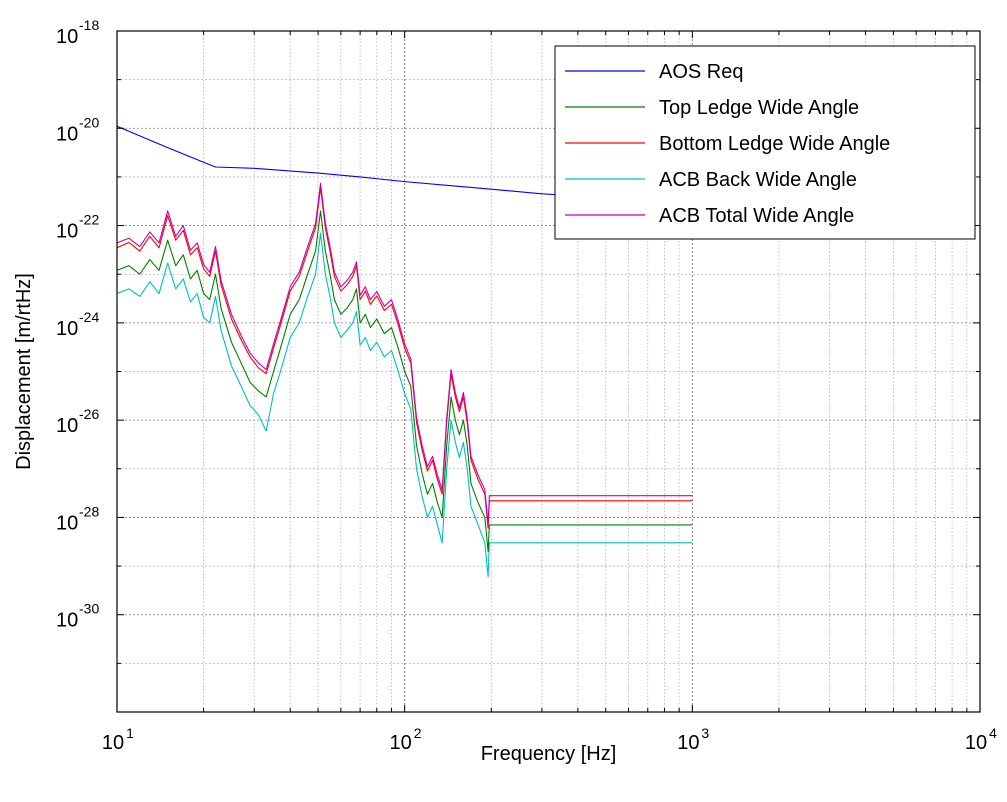 The height and width of the screenshot is (802, 1007). Describe the element at coordinates (89, 609) in the screenshot. I see `y-tick-exponent: -30` at that location.